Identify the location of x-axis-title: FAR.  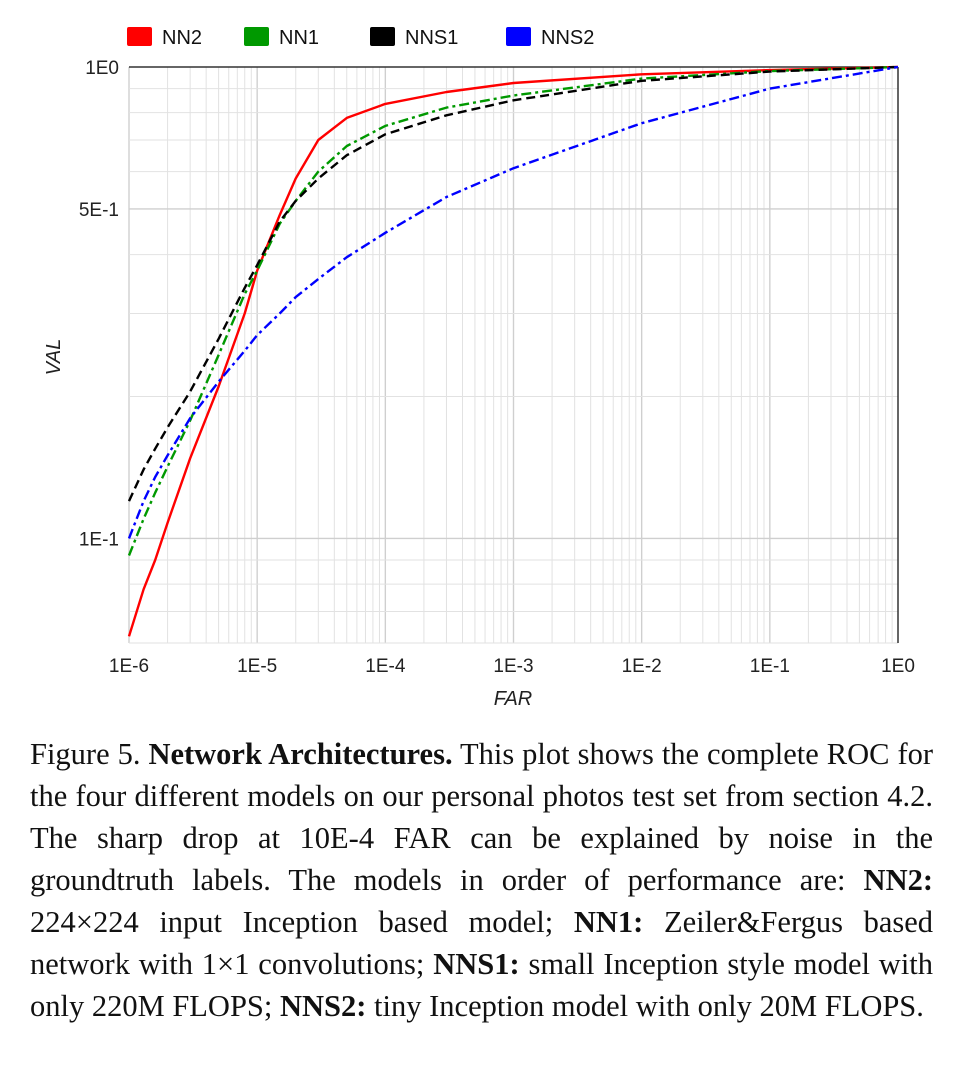
(513, 699).